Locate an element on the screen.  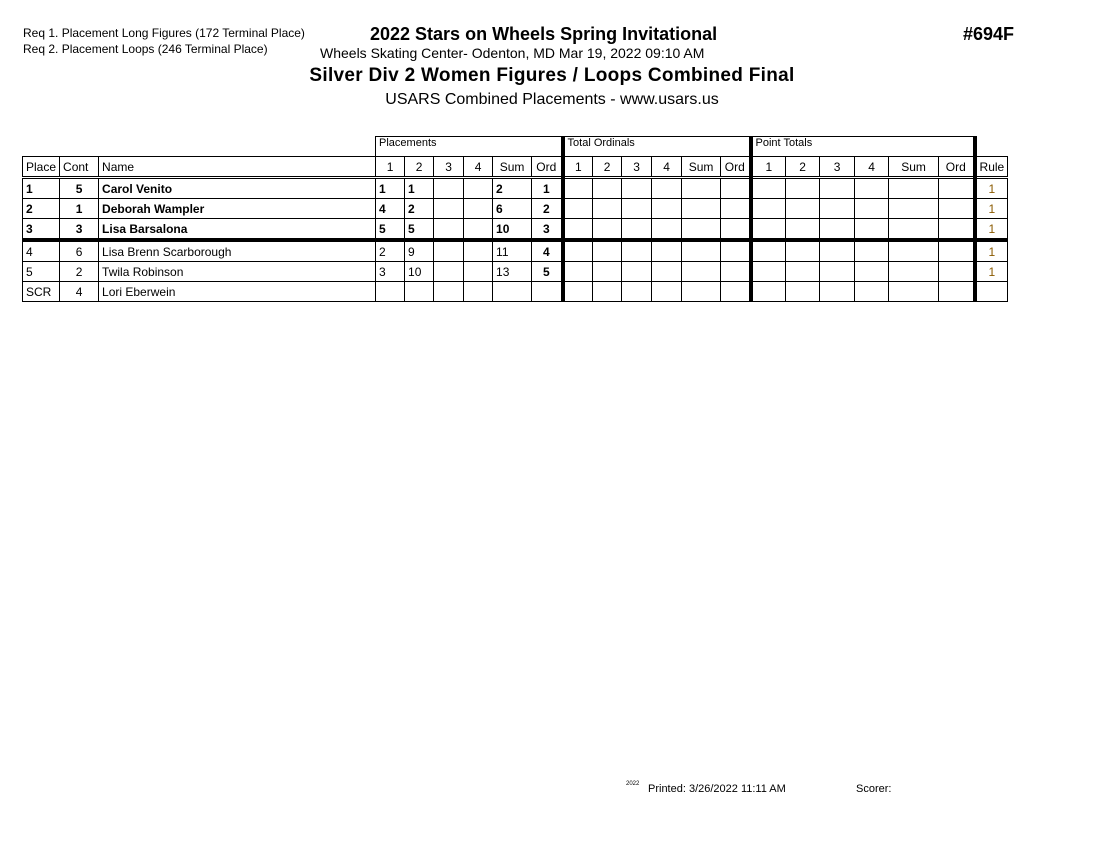
event-number: #694F is located at coordinates (989, 34).